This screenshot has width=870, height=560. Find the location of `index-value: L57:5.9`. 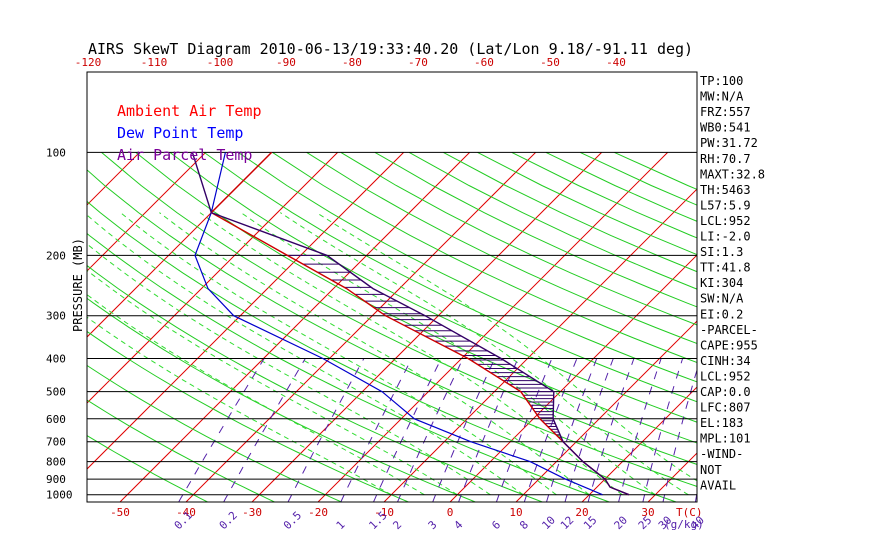

index-value: L57:5.9 is located at coordinates (725, 205).